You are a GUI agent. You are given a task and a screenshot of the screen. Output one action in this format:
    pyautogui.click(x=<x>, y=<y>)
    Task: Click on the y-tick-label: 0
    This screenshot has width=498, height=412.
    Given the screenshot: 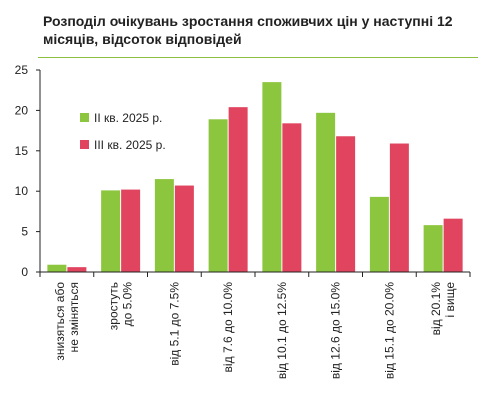 What is the action you would take?
    pyautogui.click(x=24, y=272)
    